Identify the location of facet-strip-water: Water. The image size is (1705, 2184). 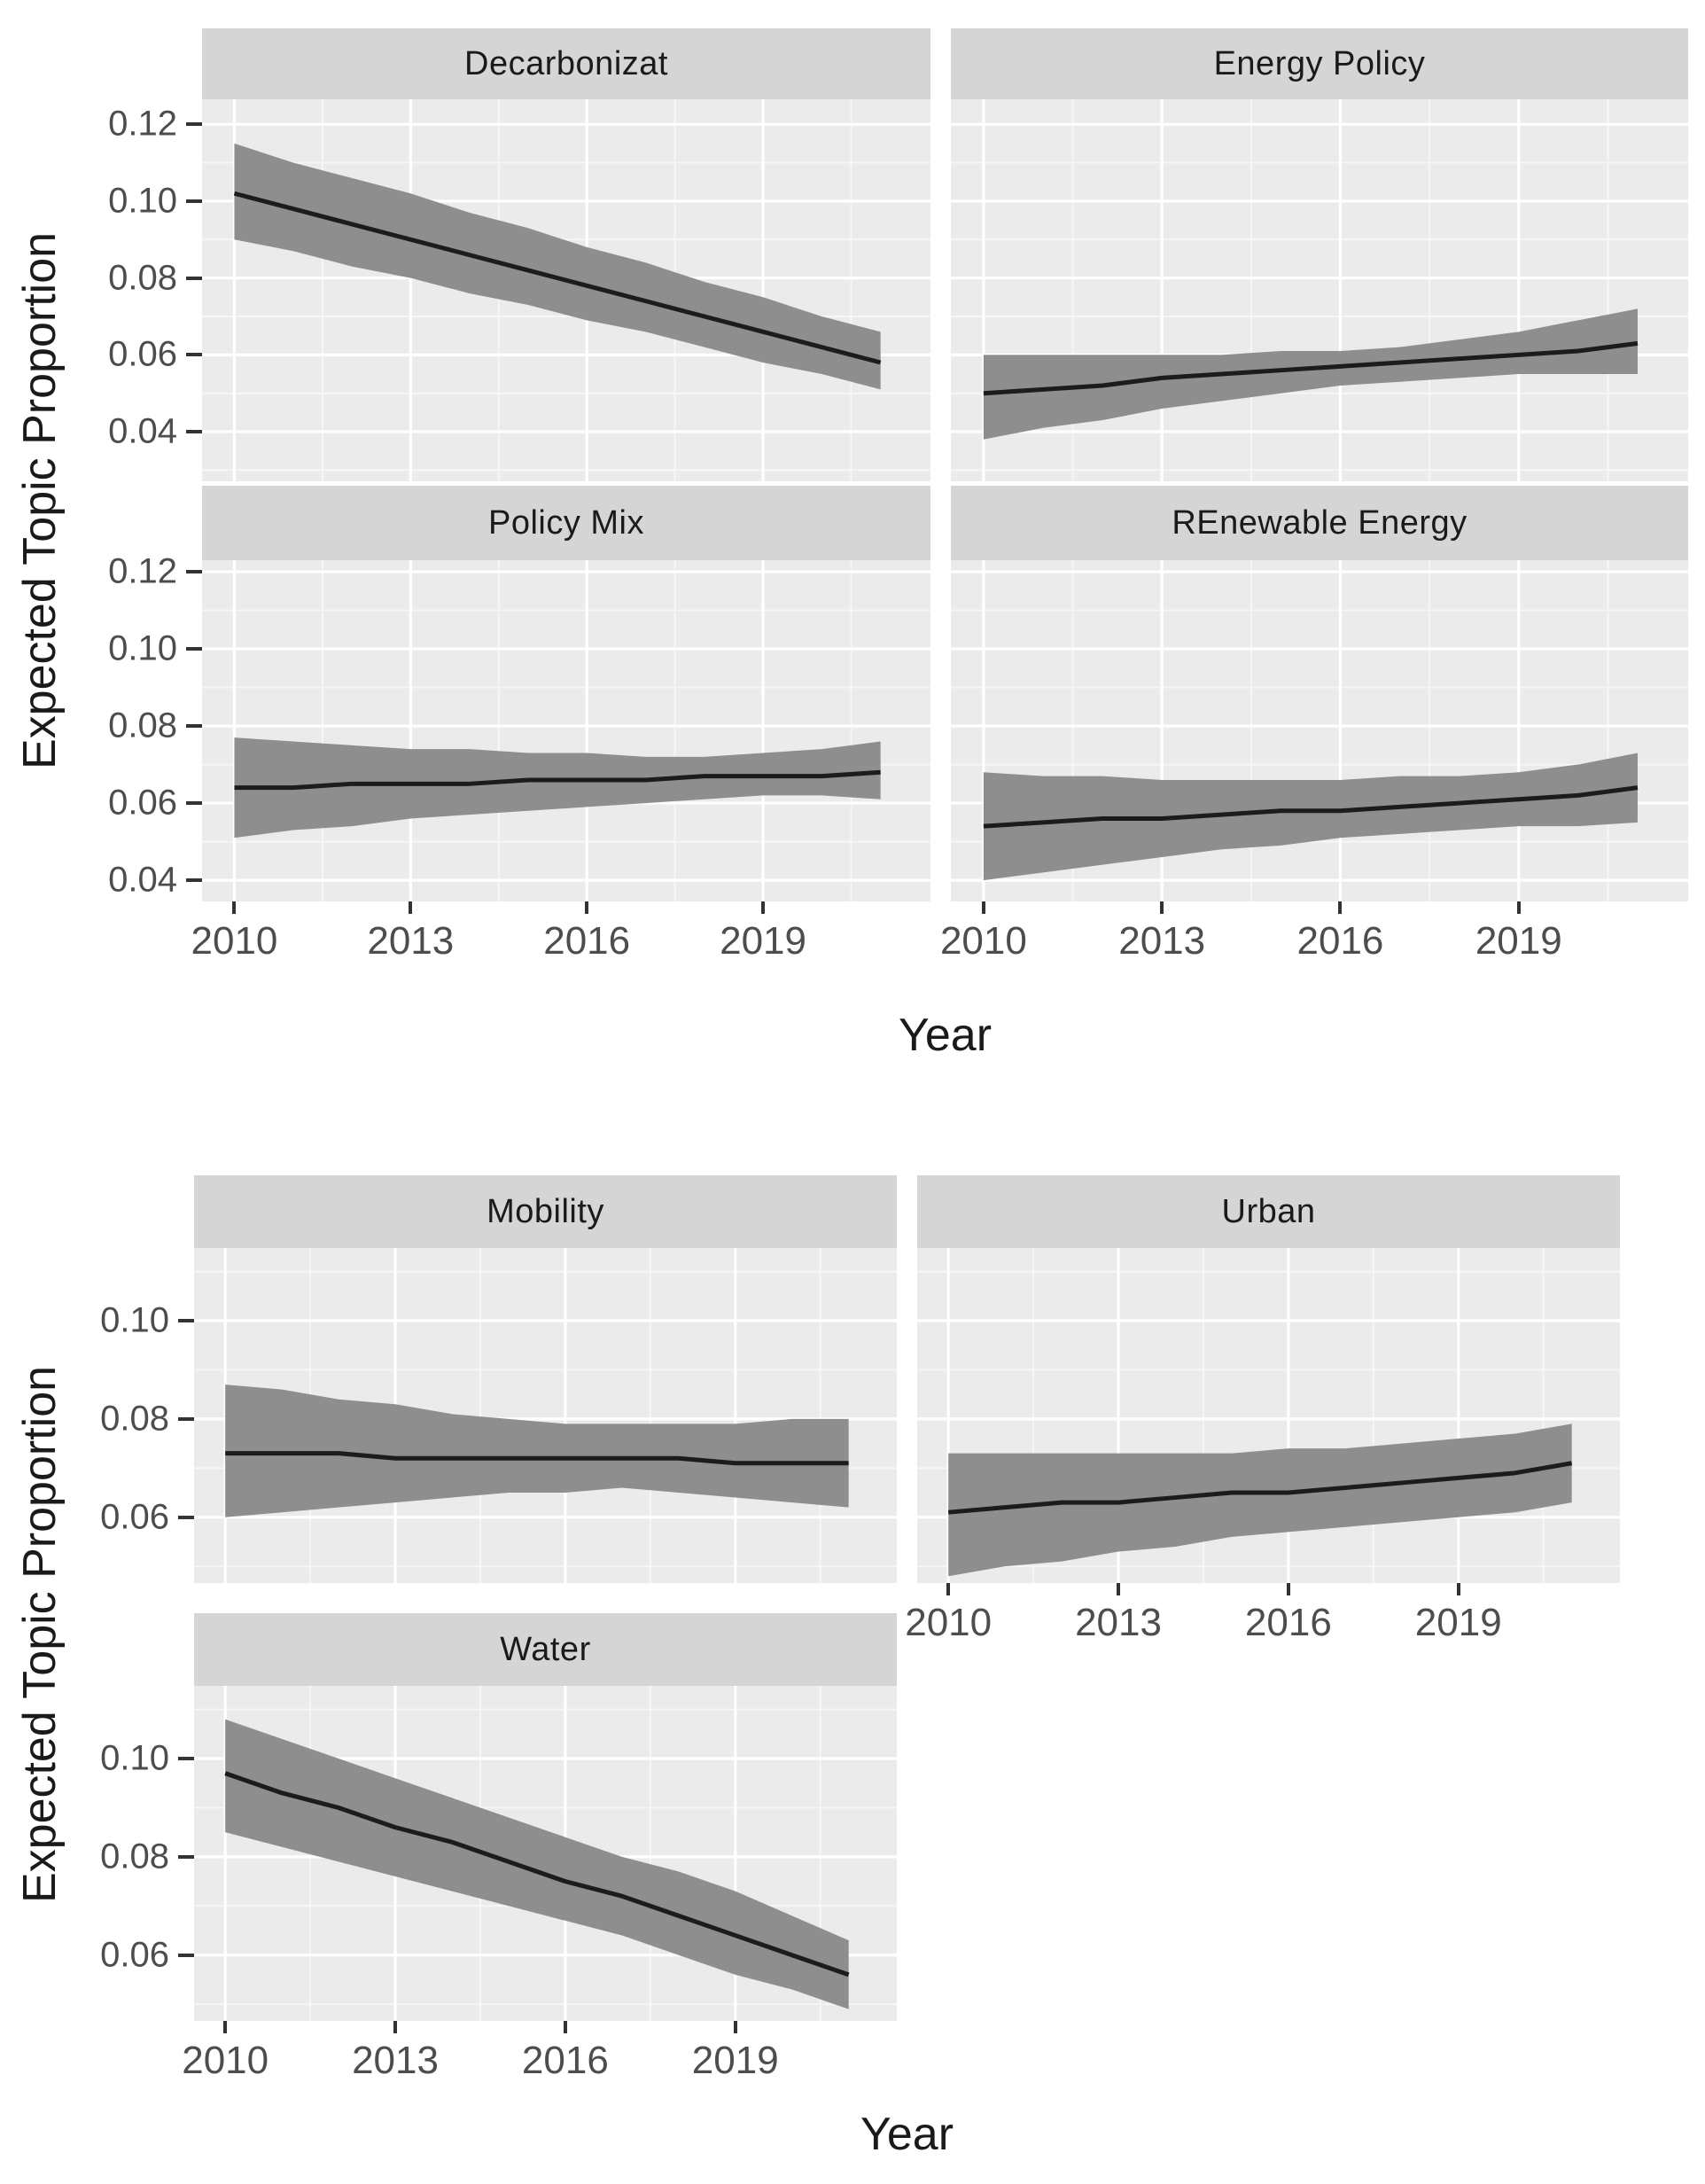
(545, 1649).